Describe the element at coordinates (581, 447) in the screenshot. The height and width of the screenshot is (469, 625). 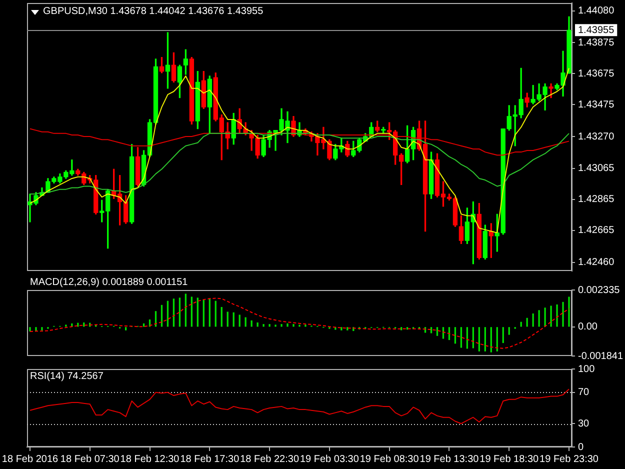
I see `y-tick-label: 0` at that location.